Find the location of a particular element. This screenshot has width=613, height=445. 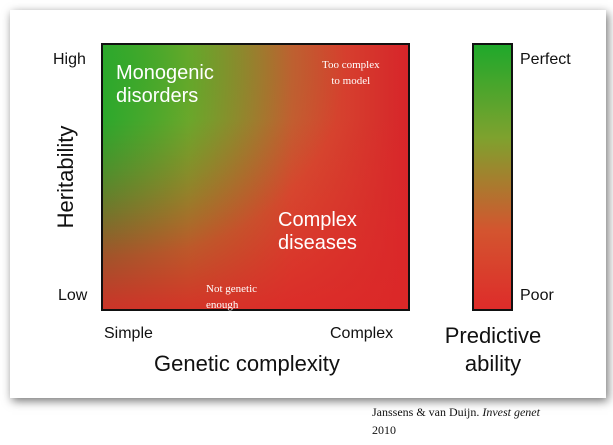

monogenic-disorders-label: Monogenic disorders is located at coordinates (165, 85).